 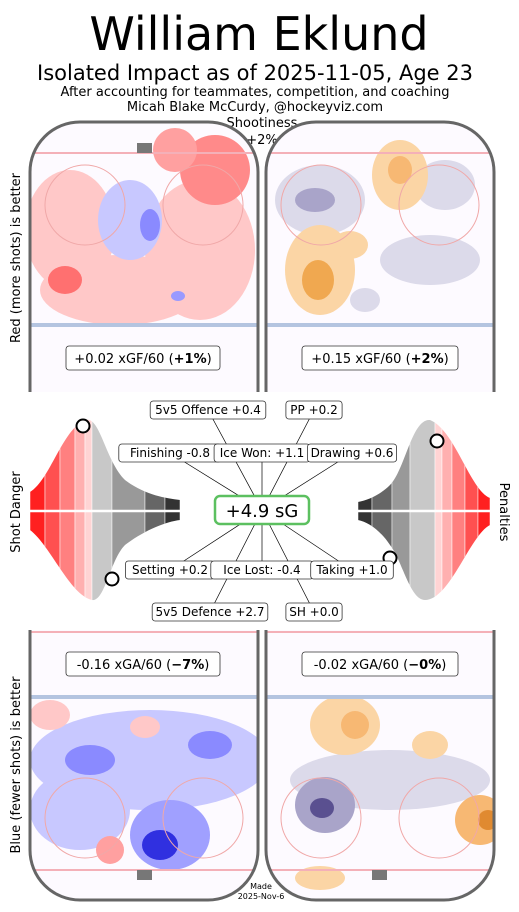 I want to click on component-label: Setting +0.2, so click(x=170, y=570).